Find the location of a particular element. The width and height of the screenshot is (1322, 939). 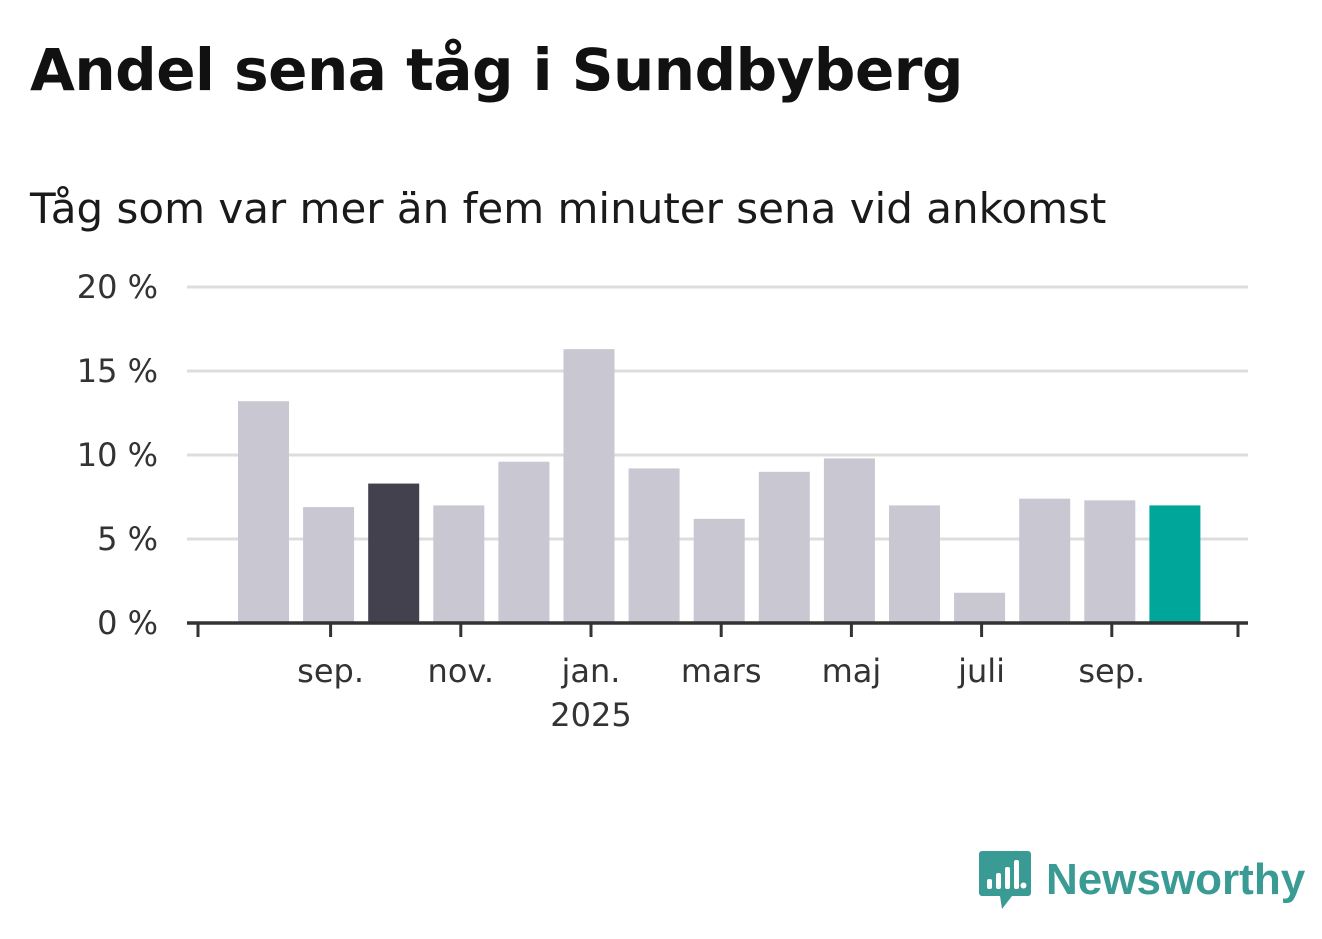

y-tick-label: 0 % is located at coordinates (127, 623).